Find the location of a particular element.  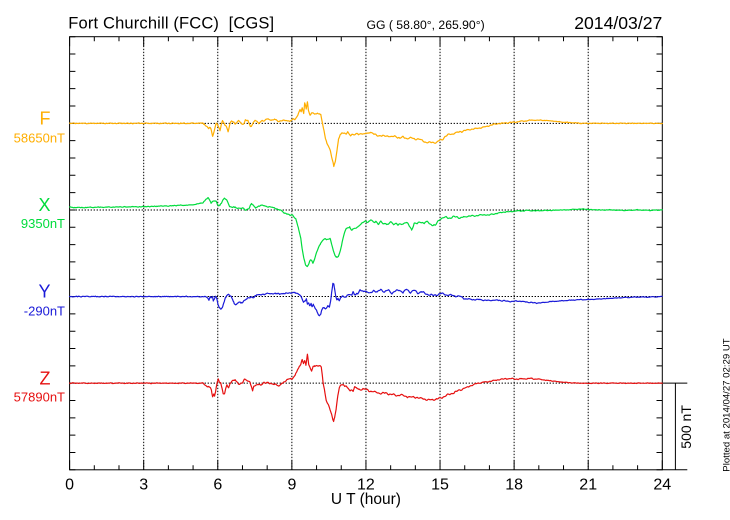

svg-text: 24 is located at coordinates (662, 485).